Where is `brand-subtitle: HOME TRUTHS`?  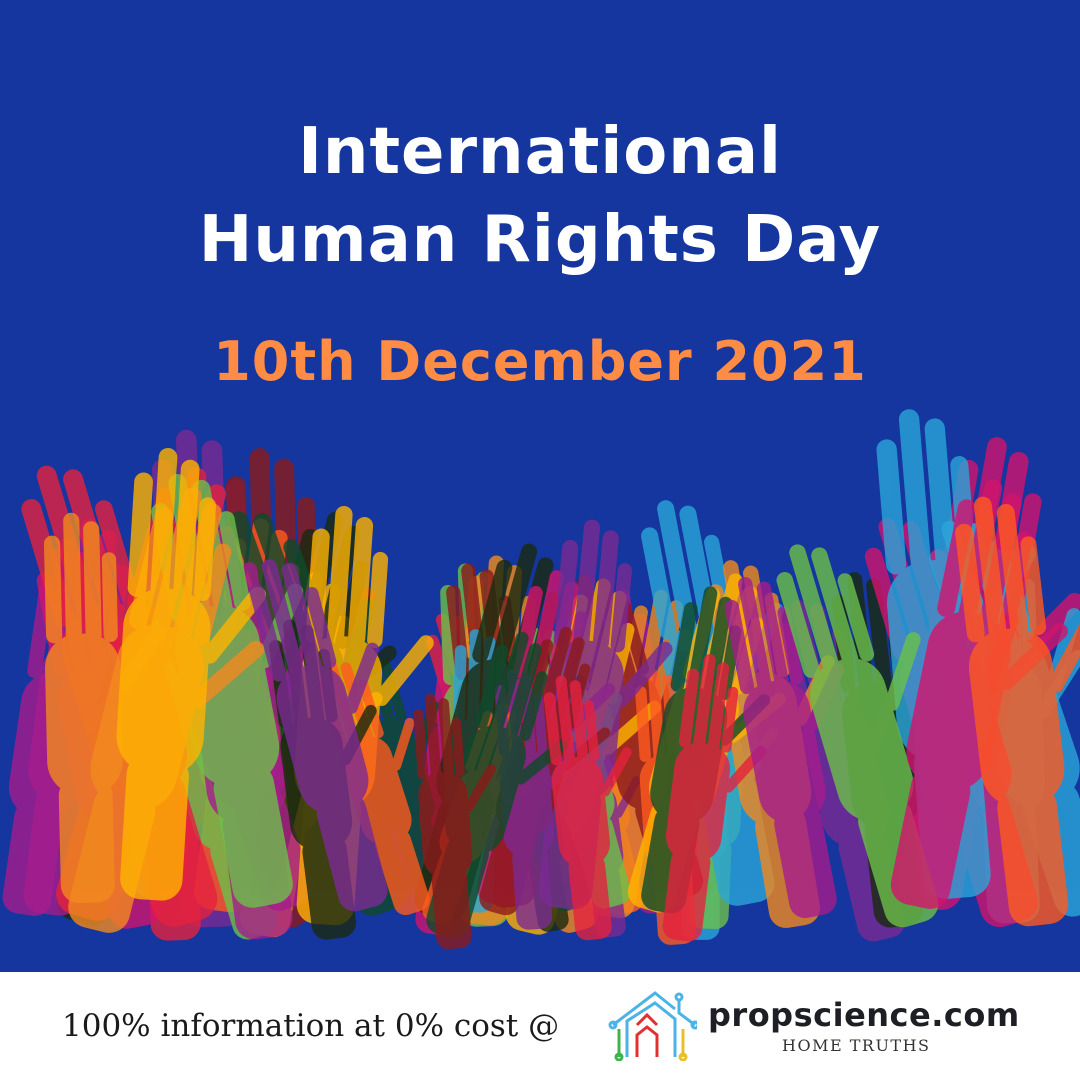 brand-subtitle: HOME TRUTHS is located at coordinates (856, 1045).